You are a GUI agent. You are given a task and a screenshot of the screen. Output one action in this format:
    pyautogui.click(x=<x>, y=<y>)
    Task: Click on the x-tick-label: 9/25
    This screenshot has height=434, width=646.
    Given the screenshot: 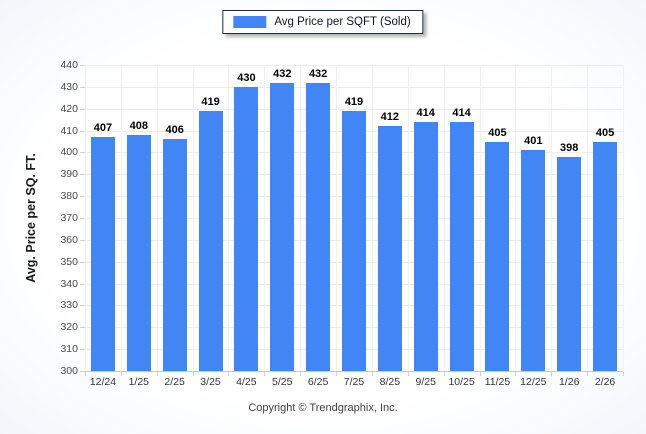 What is the action you would take?
    pyautogui.click(x=425, y=382)
    